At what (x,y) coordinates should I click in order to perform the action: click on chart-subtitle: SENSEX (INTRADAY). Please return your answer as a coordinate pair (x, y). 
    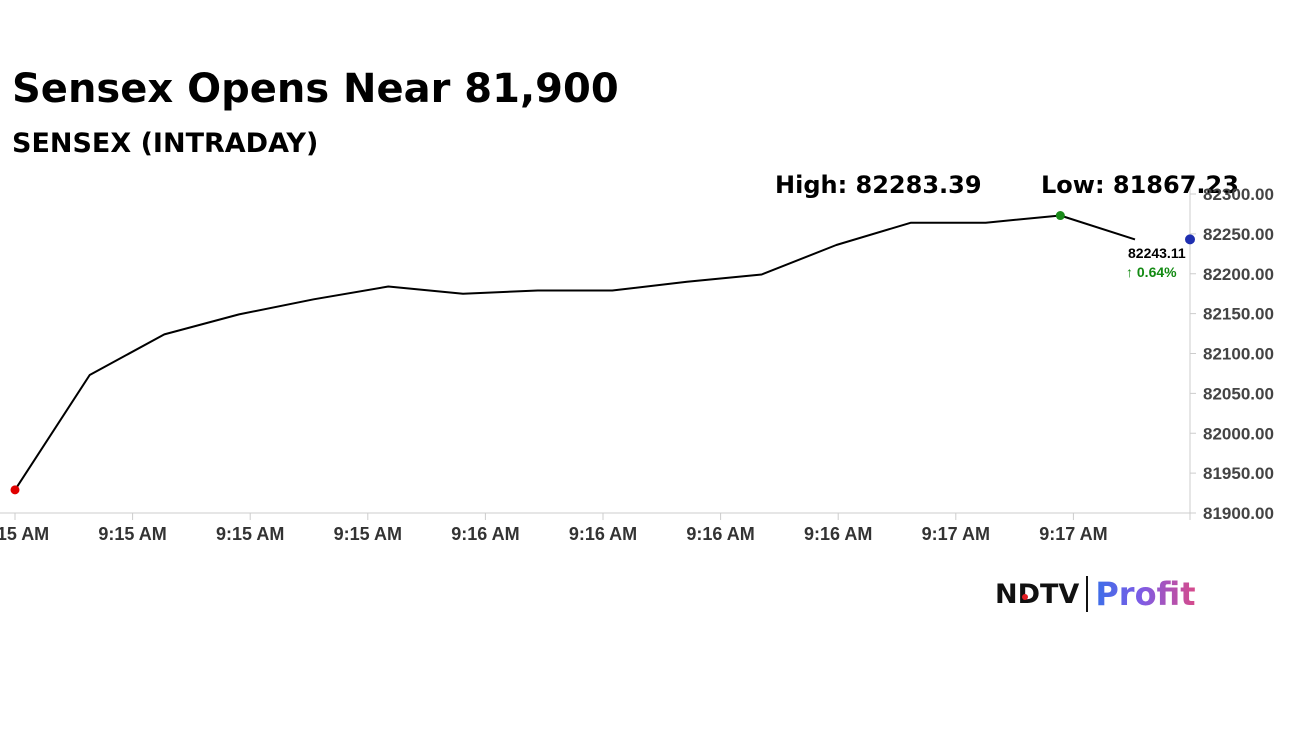
    Looking at the image, I should click on (165, 143).